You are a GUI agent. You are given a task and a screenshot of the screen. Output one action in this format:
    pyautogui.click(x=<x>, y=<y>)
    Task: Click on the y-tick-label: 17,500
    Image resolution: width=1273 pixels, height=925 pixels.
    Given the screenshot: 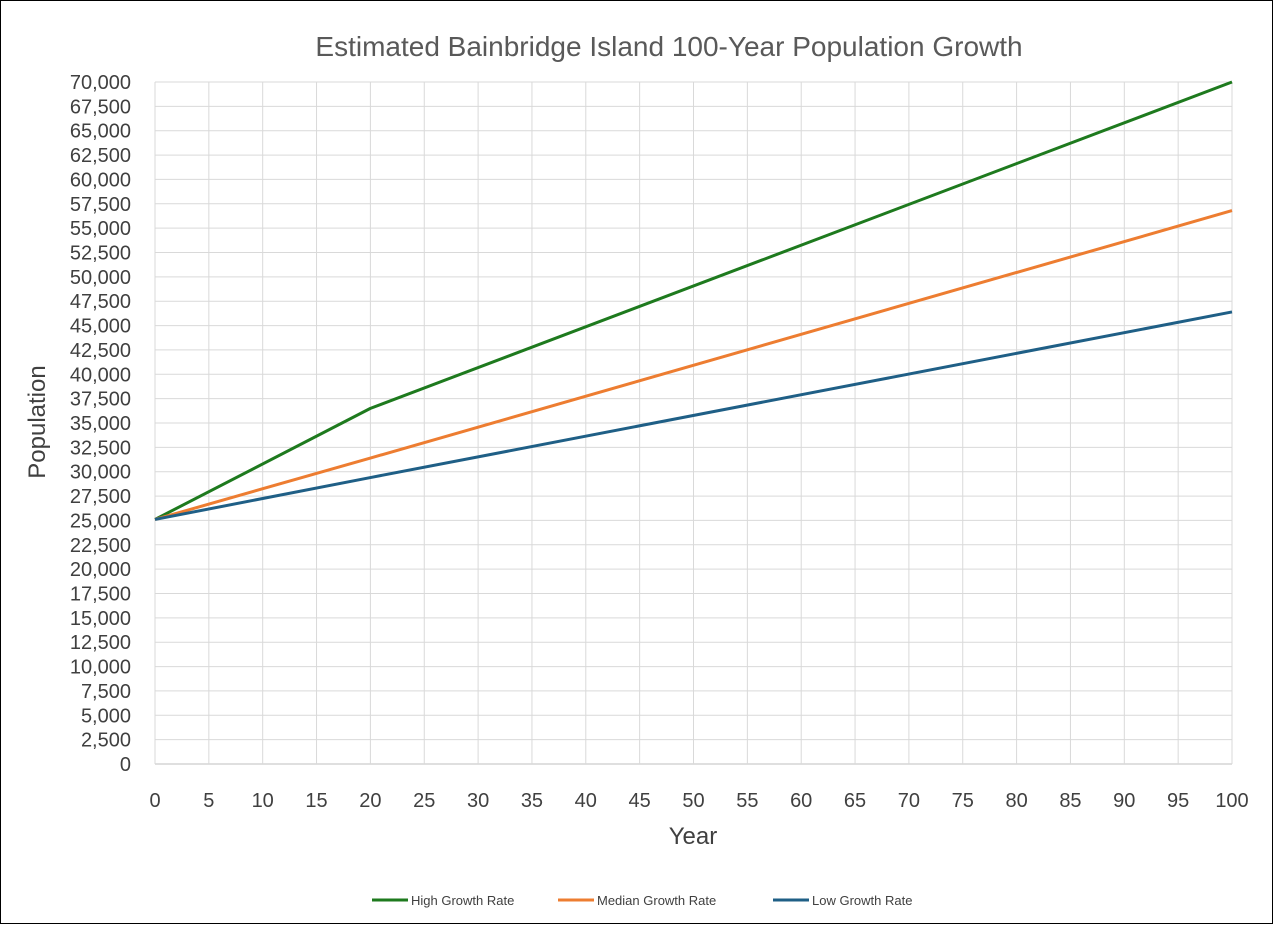 What is the action you would take?
    pyautogui.click(x=100, y=595)
    